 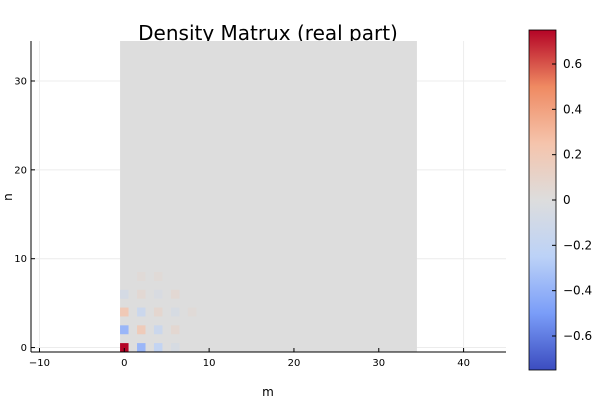 I want to click on colorbar-tick-label: 0.2, so click(x=572, y=155).